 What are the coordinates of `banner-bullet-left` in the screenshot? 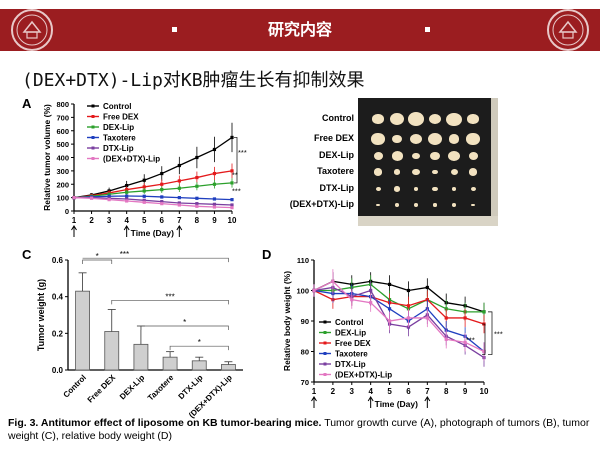 It's located at (174, 29).